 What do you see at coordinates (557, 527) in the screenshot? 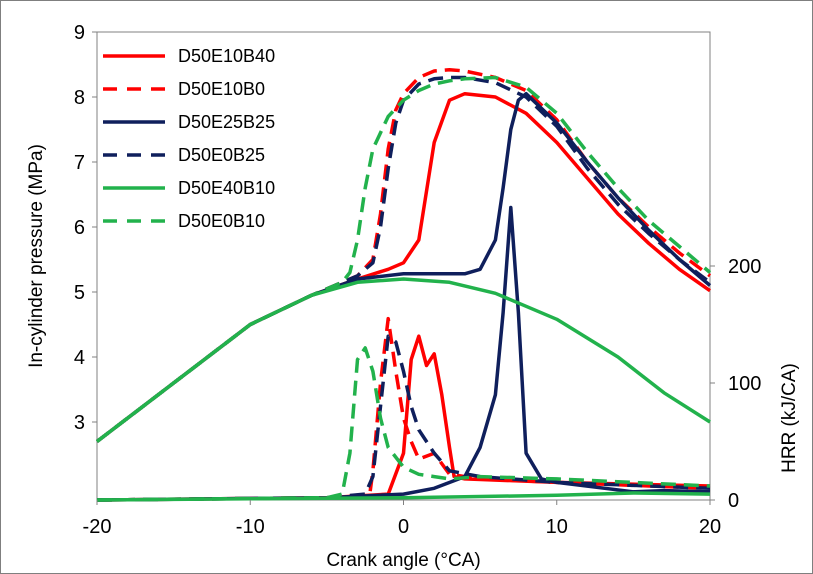
I see `x-tick-label: 10` at bounding box center [557, 527].